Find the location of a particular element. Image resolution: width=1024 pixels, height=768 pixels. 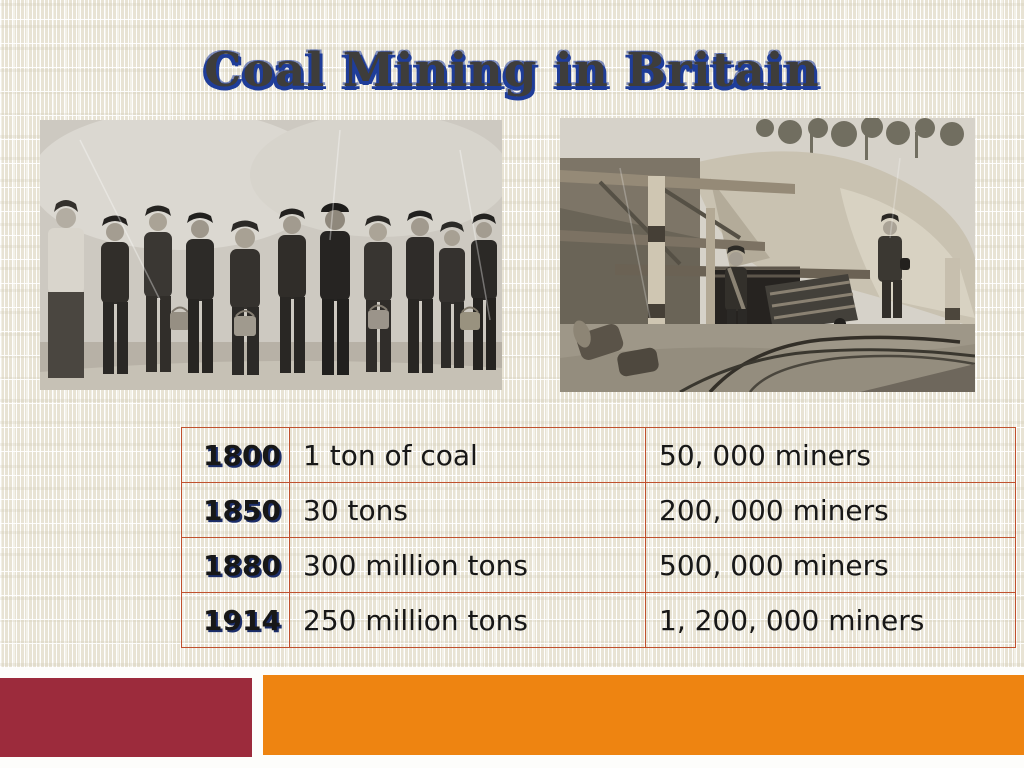

output-cell: 300 million tons is located at coordinates (467, 565).